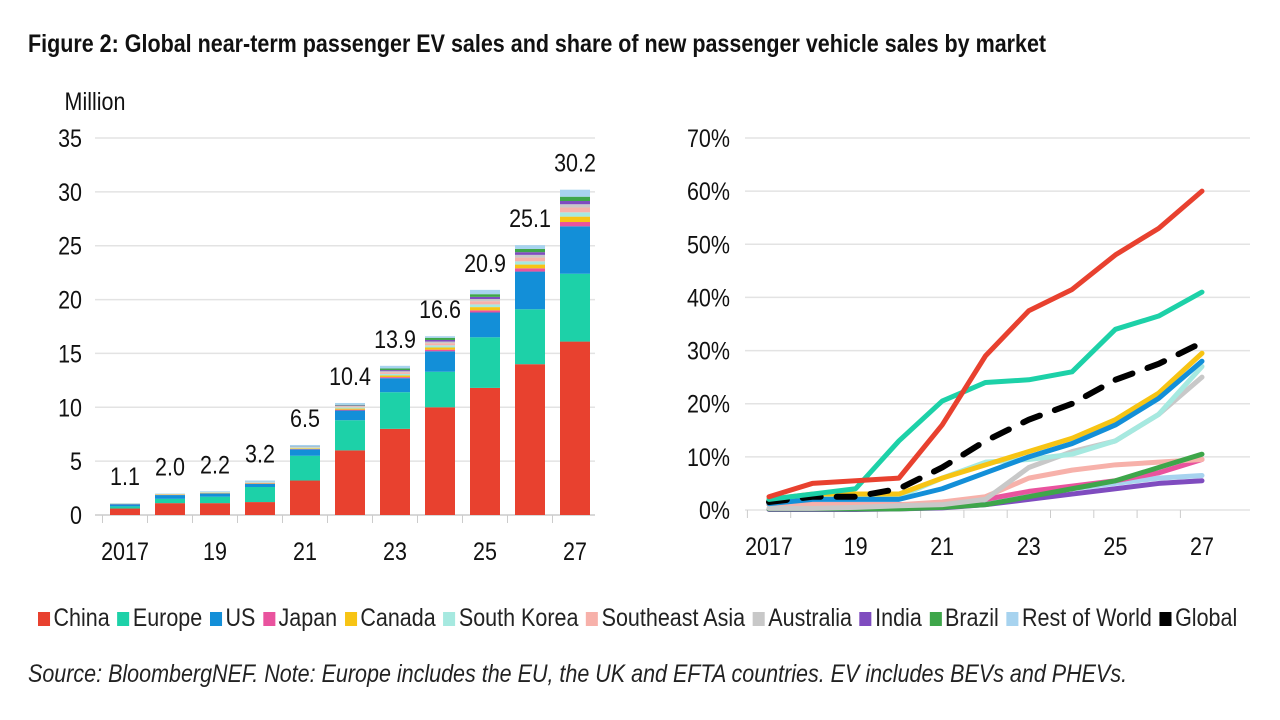 Image resolution: width=1280 pixels, height=720 pixels. Describe the element at coordinates (300, 618) in the screenshot. I see `legend-item-japan: Japan` at that location.